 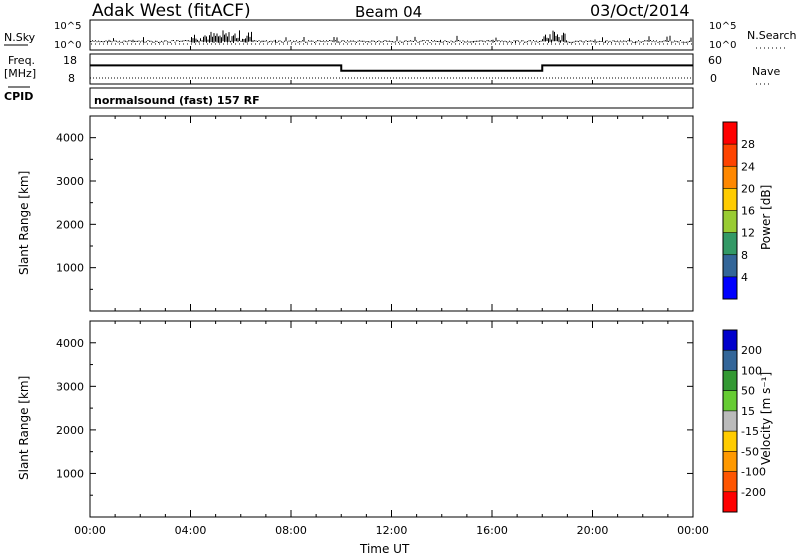 What do you see at coordinates (70, 181) in the screenshot?
I see `power-ytick-label: 3000` at bounding box center [70, 181].